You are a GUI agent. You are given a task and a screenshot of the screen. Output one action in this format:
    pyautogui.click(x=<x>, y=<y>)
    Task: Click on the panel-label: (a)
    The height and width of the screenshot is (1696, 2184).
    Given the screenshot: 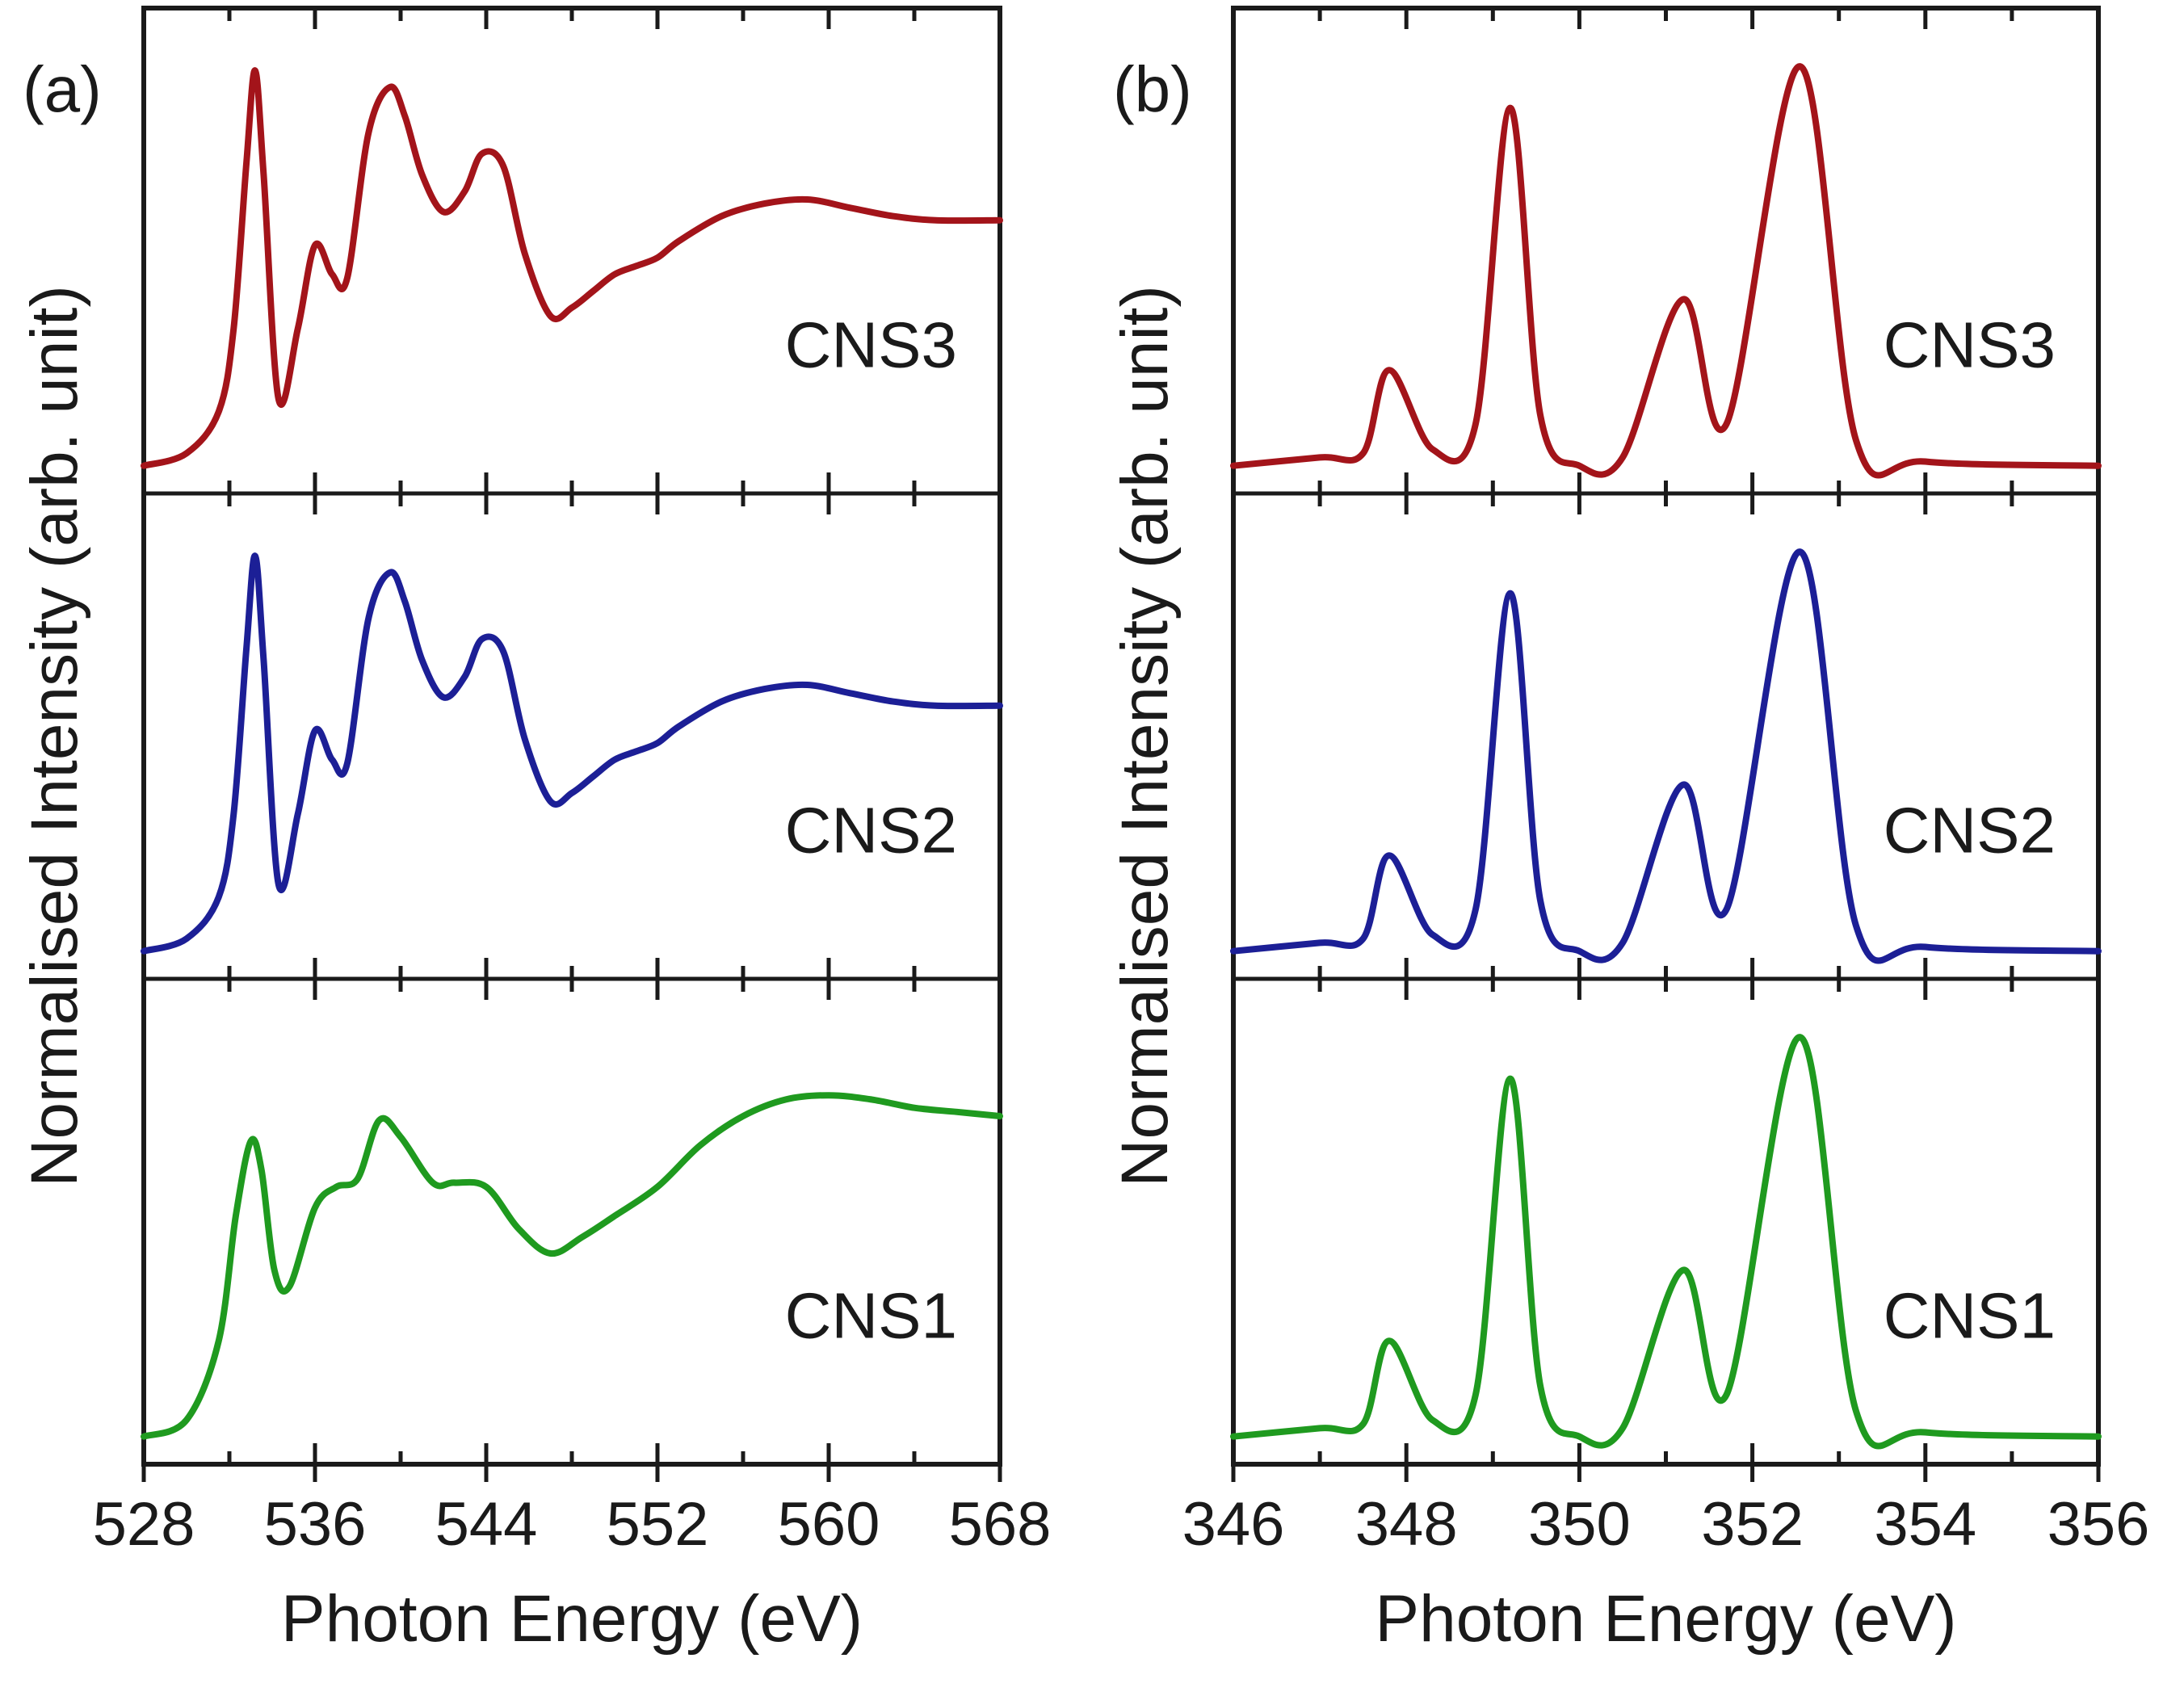 What is the action you would take?
    pyautogui.click(x=62, y=89)
    